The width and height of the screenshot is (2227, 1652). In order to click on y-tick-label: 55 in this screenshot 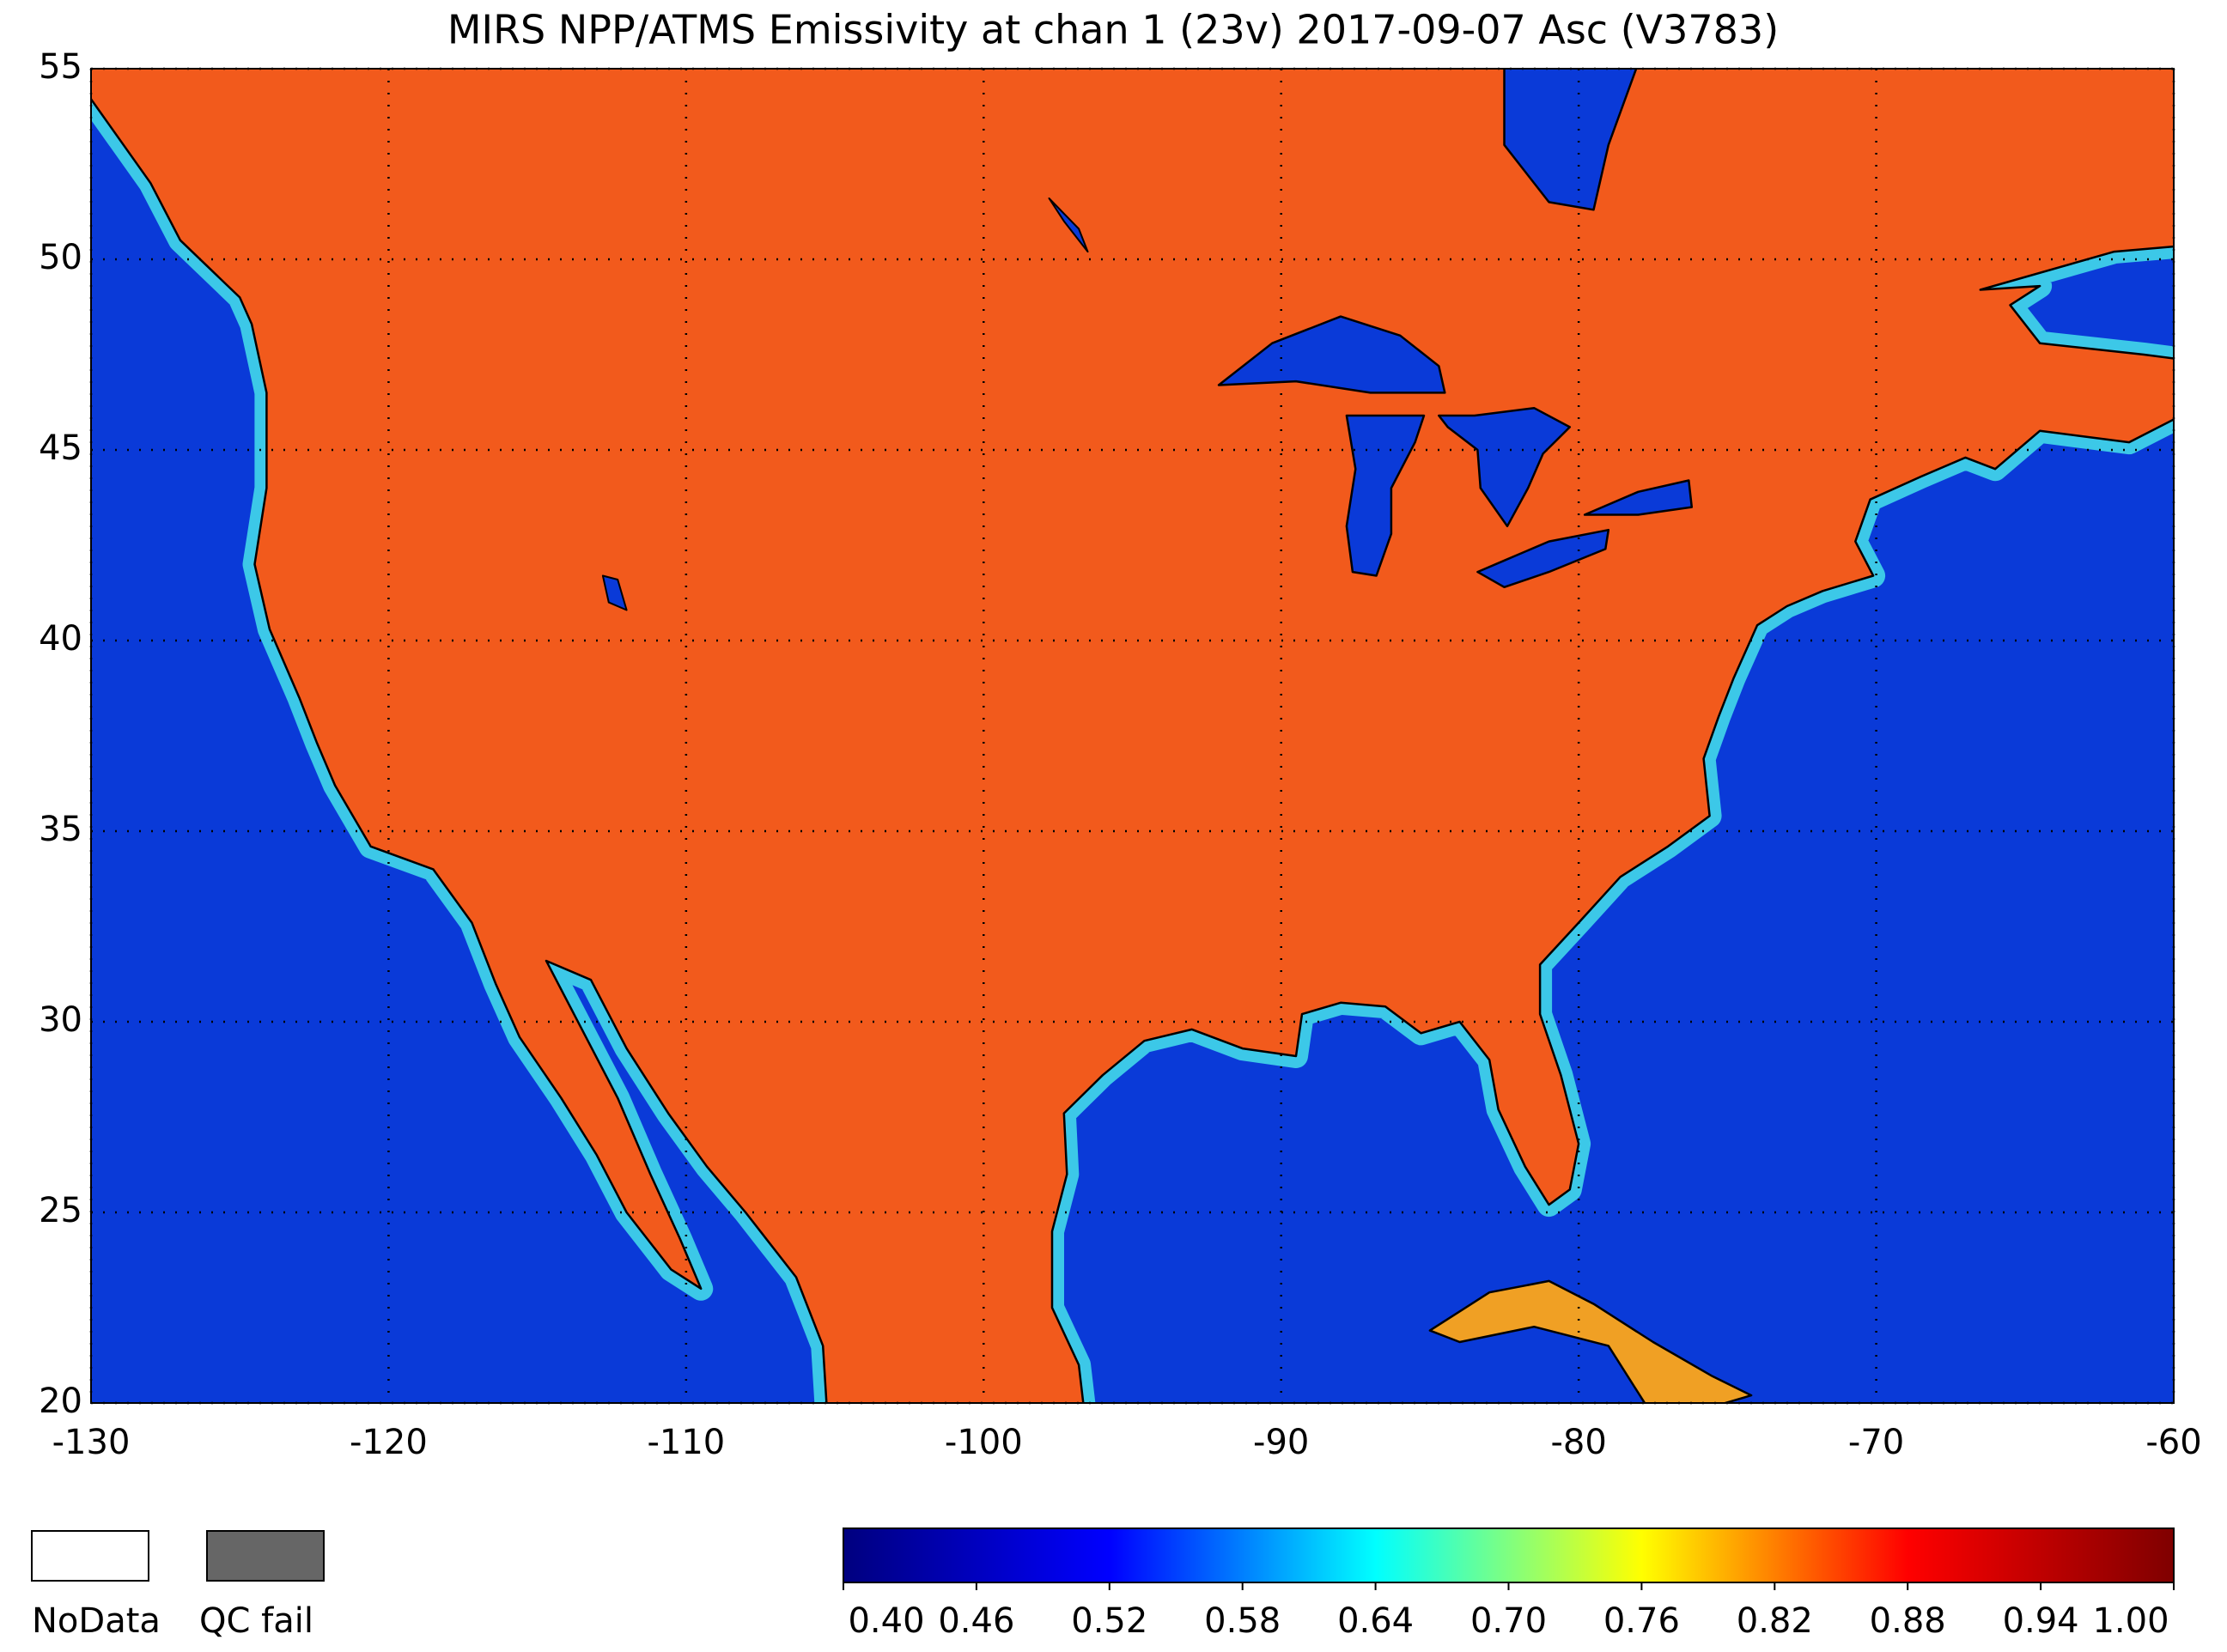, I will do `click(60, 67)`.